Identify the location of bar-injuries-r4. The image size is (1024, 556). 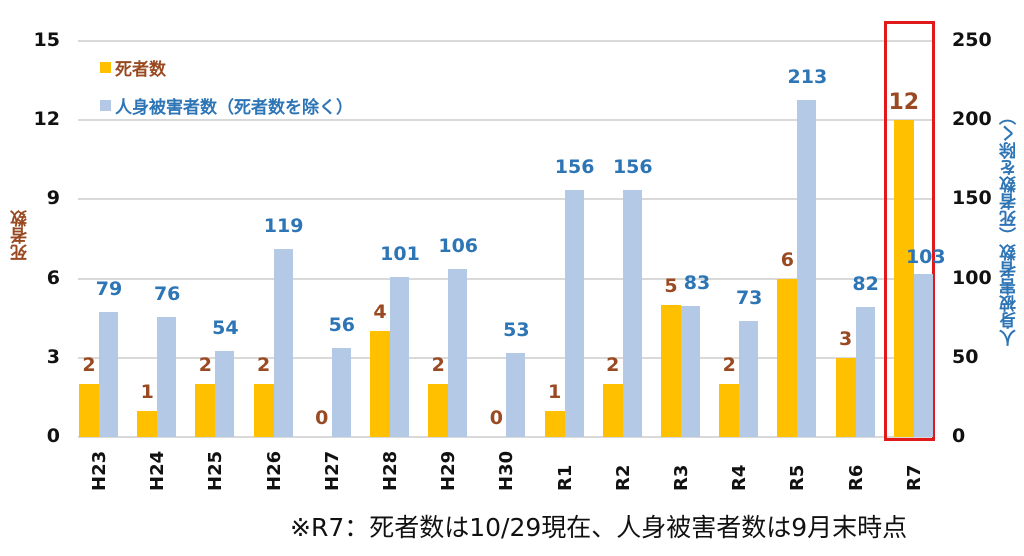
(749, 379).